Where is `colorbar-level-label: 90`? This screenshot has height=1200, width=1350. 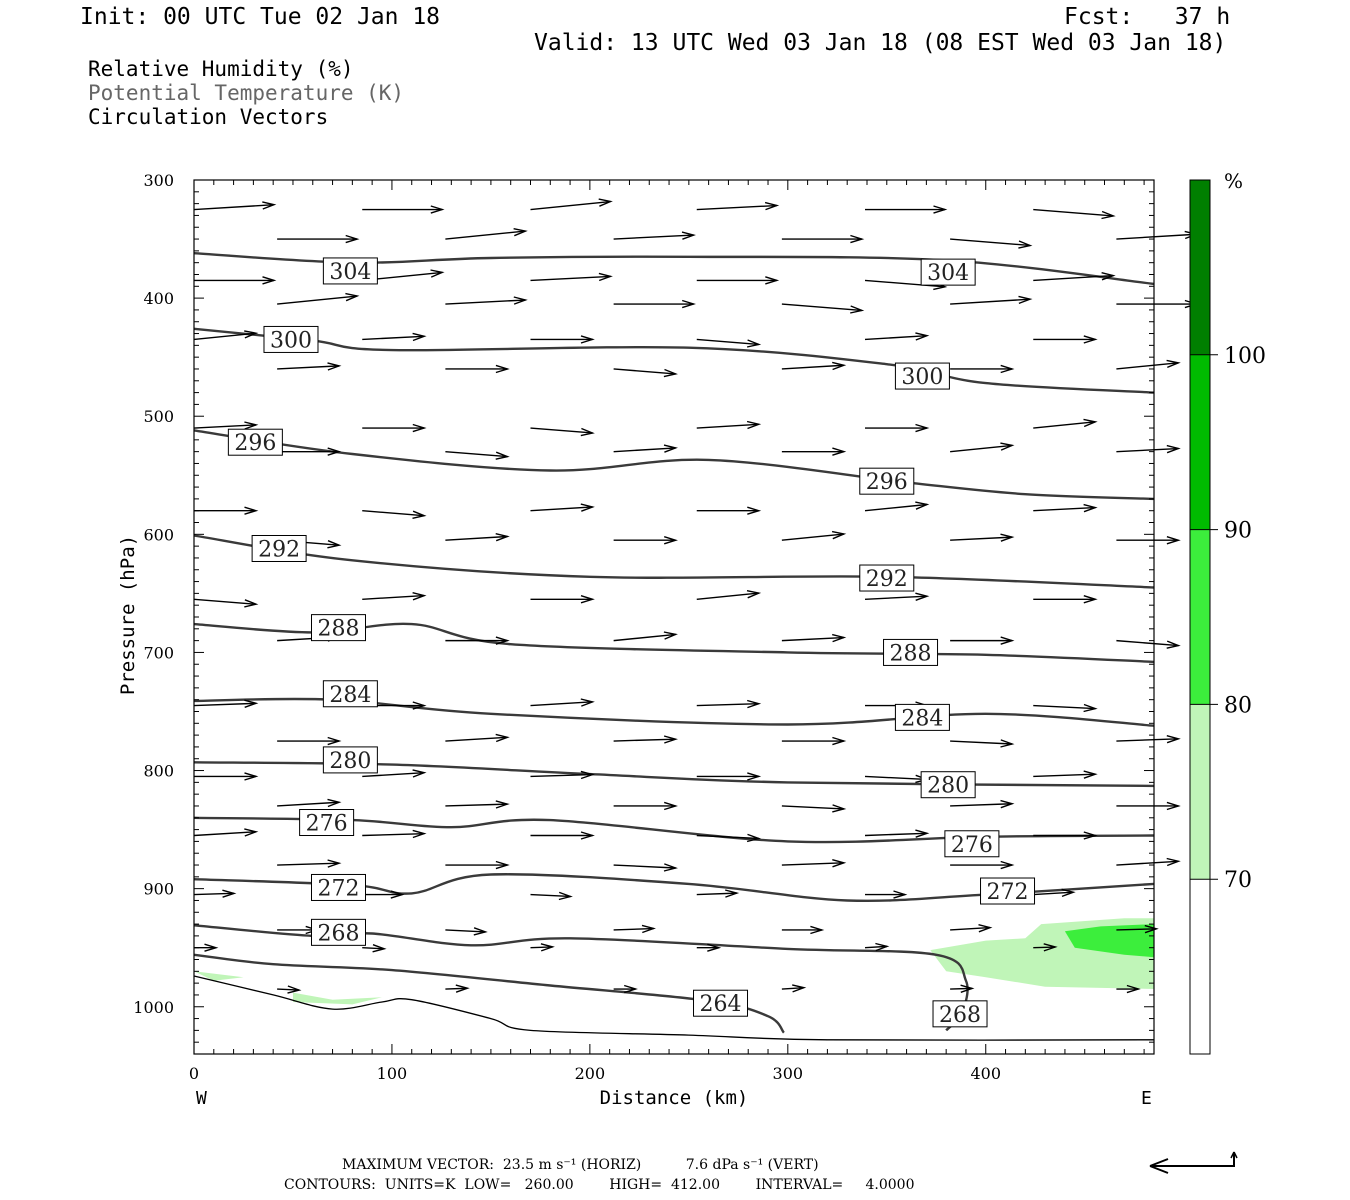
colorbar-level-label: 90 is located at coordinates (1238, 531).